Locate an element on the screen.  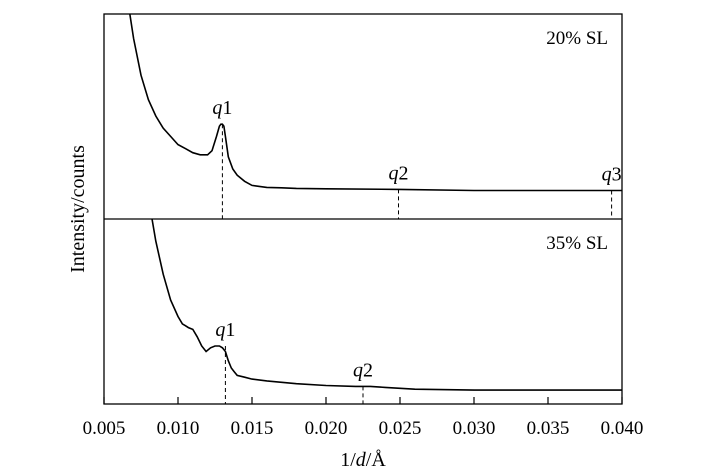
x-tick-label: 0.010 is located at coordinates (178, 428).